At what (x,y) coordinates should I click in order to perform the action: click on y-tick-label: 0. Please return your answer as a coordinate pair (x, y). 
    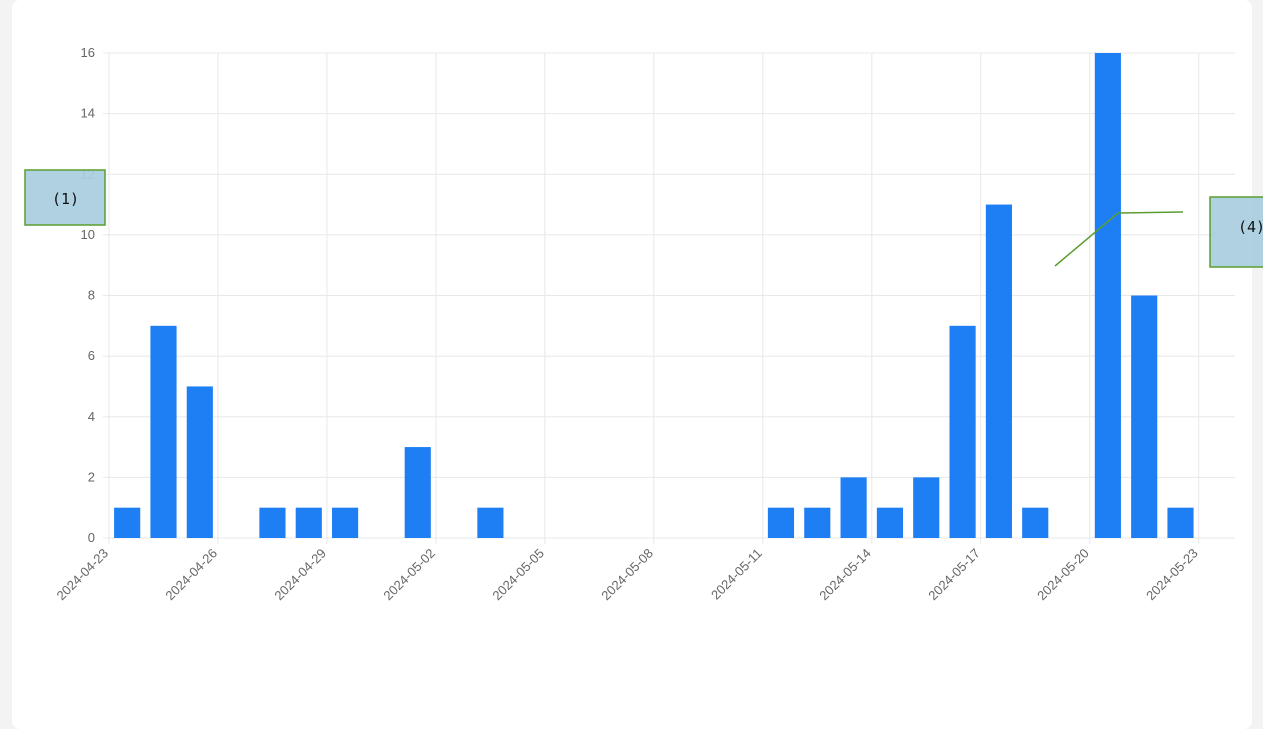
    Looking at the image, I should click on (91, 537).